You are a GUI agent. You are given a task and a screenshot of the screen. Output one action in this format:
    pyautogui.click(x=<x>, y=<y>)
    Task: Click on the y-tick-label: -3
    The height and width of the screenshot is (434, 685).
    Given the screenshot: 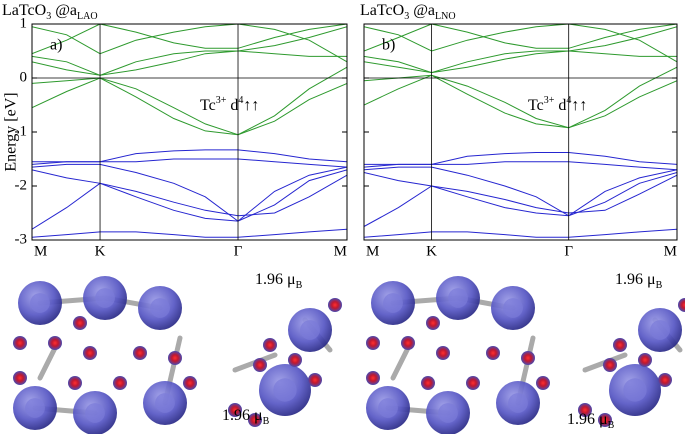 What is the action you would take?
    pyautogui.click(x=21, y=239)
    